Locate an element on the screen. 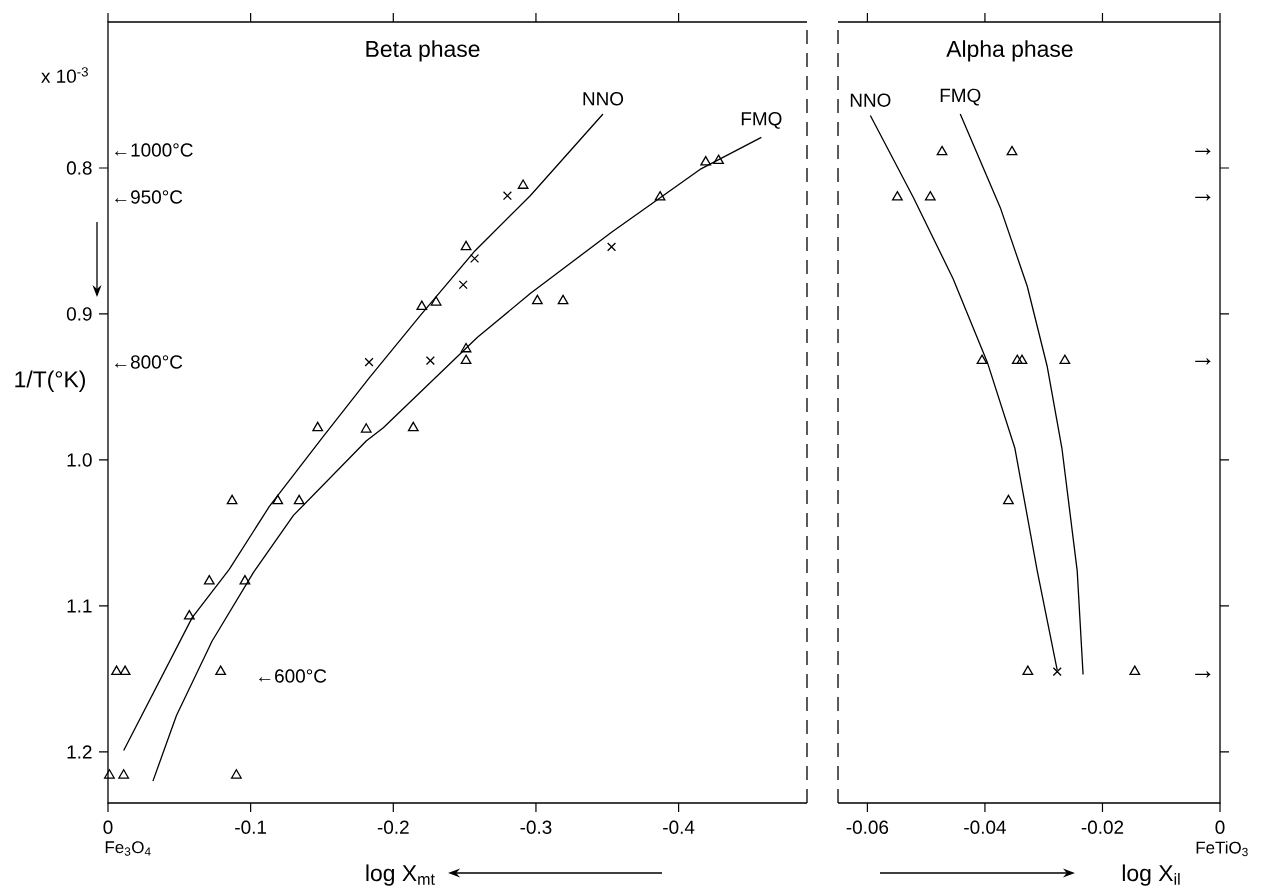 Image resolution: width=1262 pixels, height=890 pixels. x-axis-title: log X$_{mt}$ is located at coordinates (400, 875).